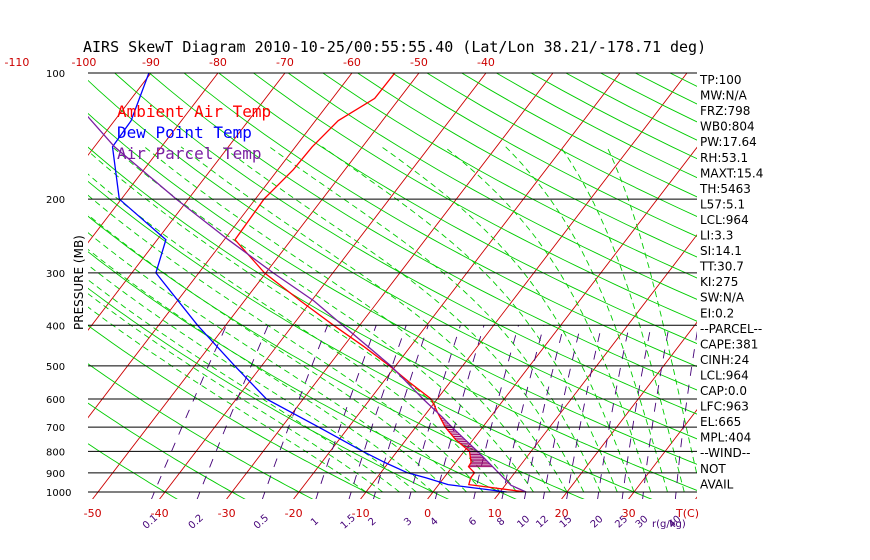 This screenshot has width=870, height=560. Describe the element at coordinates (227, 513) in the screenshot. I see `bottom-temp-tick-label: -30` at that location.